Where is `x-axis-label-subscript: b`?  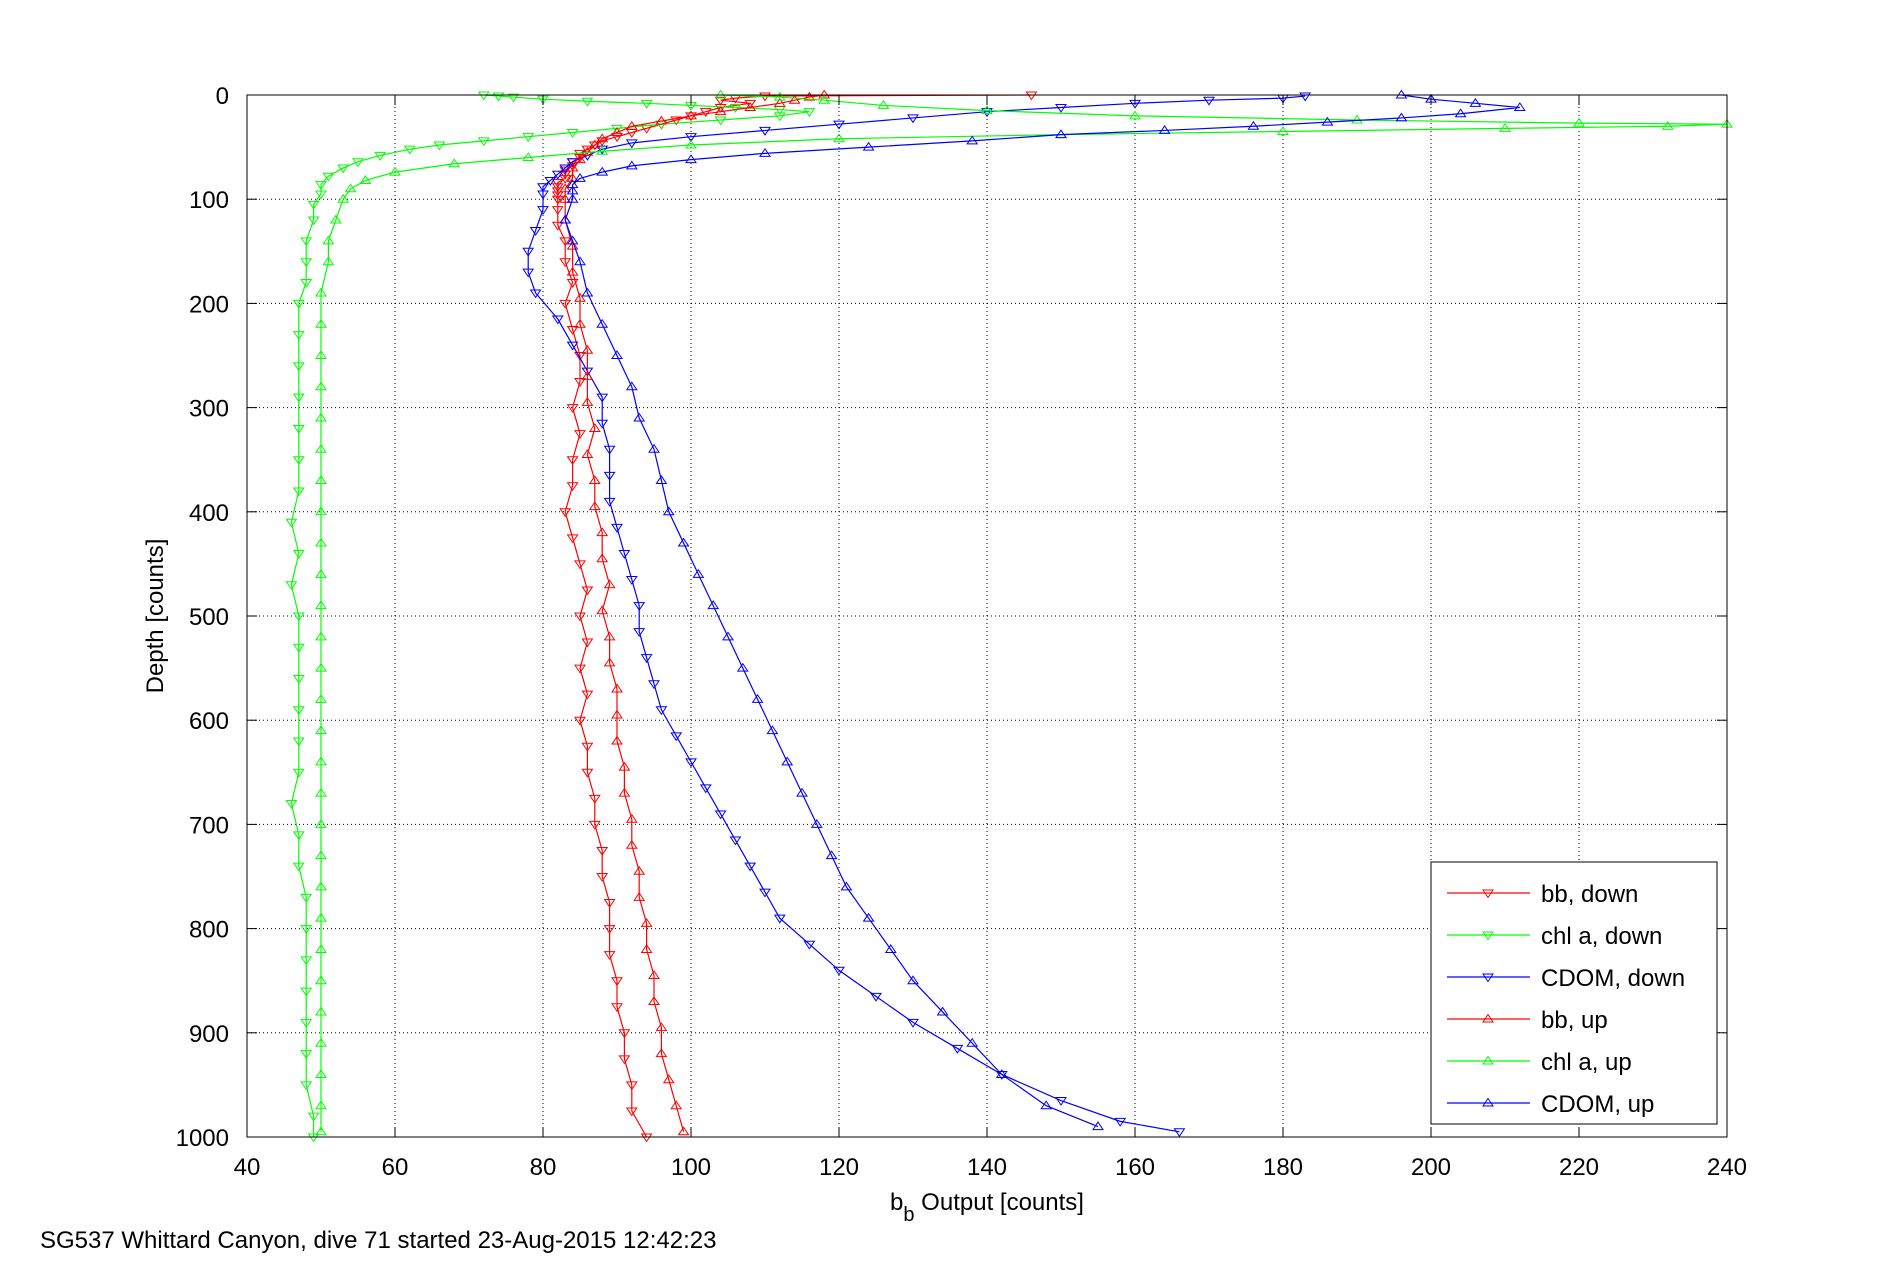
x-axis-label-subscript: b is located at coordinates (908, 1215).